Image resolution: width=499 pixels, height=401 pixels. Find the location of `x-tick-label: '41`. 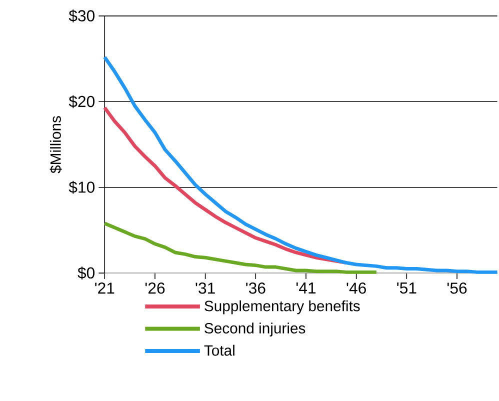

x-tick-label: '41 is located at coordinates (306, 288).